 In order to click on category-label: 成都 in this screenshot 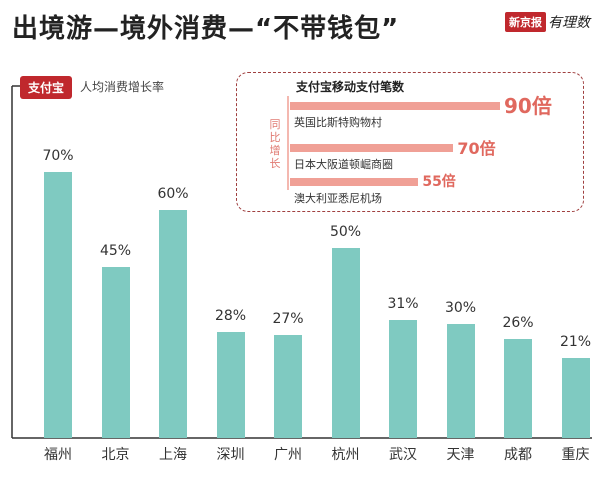, I will do `click(518, 455)`.